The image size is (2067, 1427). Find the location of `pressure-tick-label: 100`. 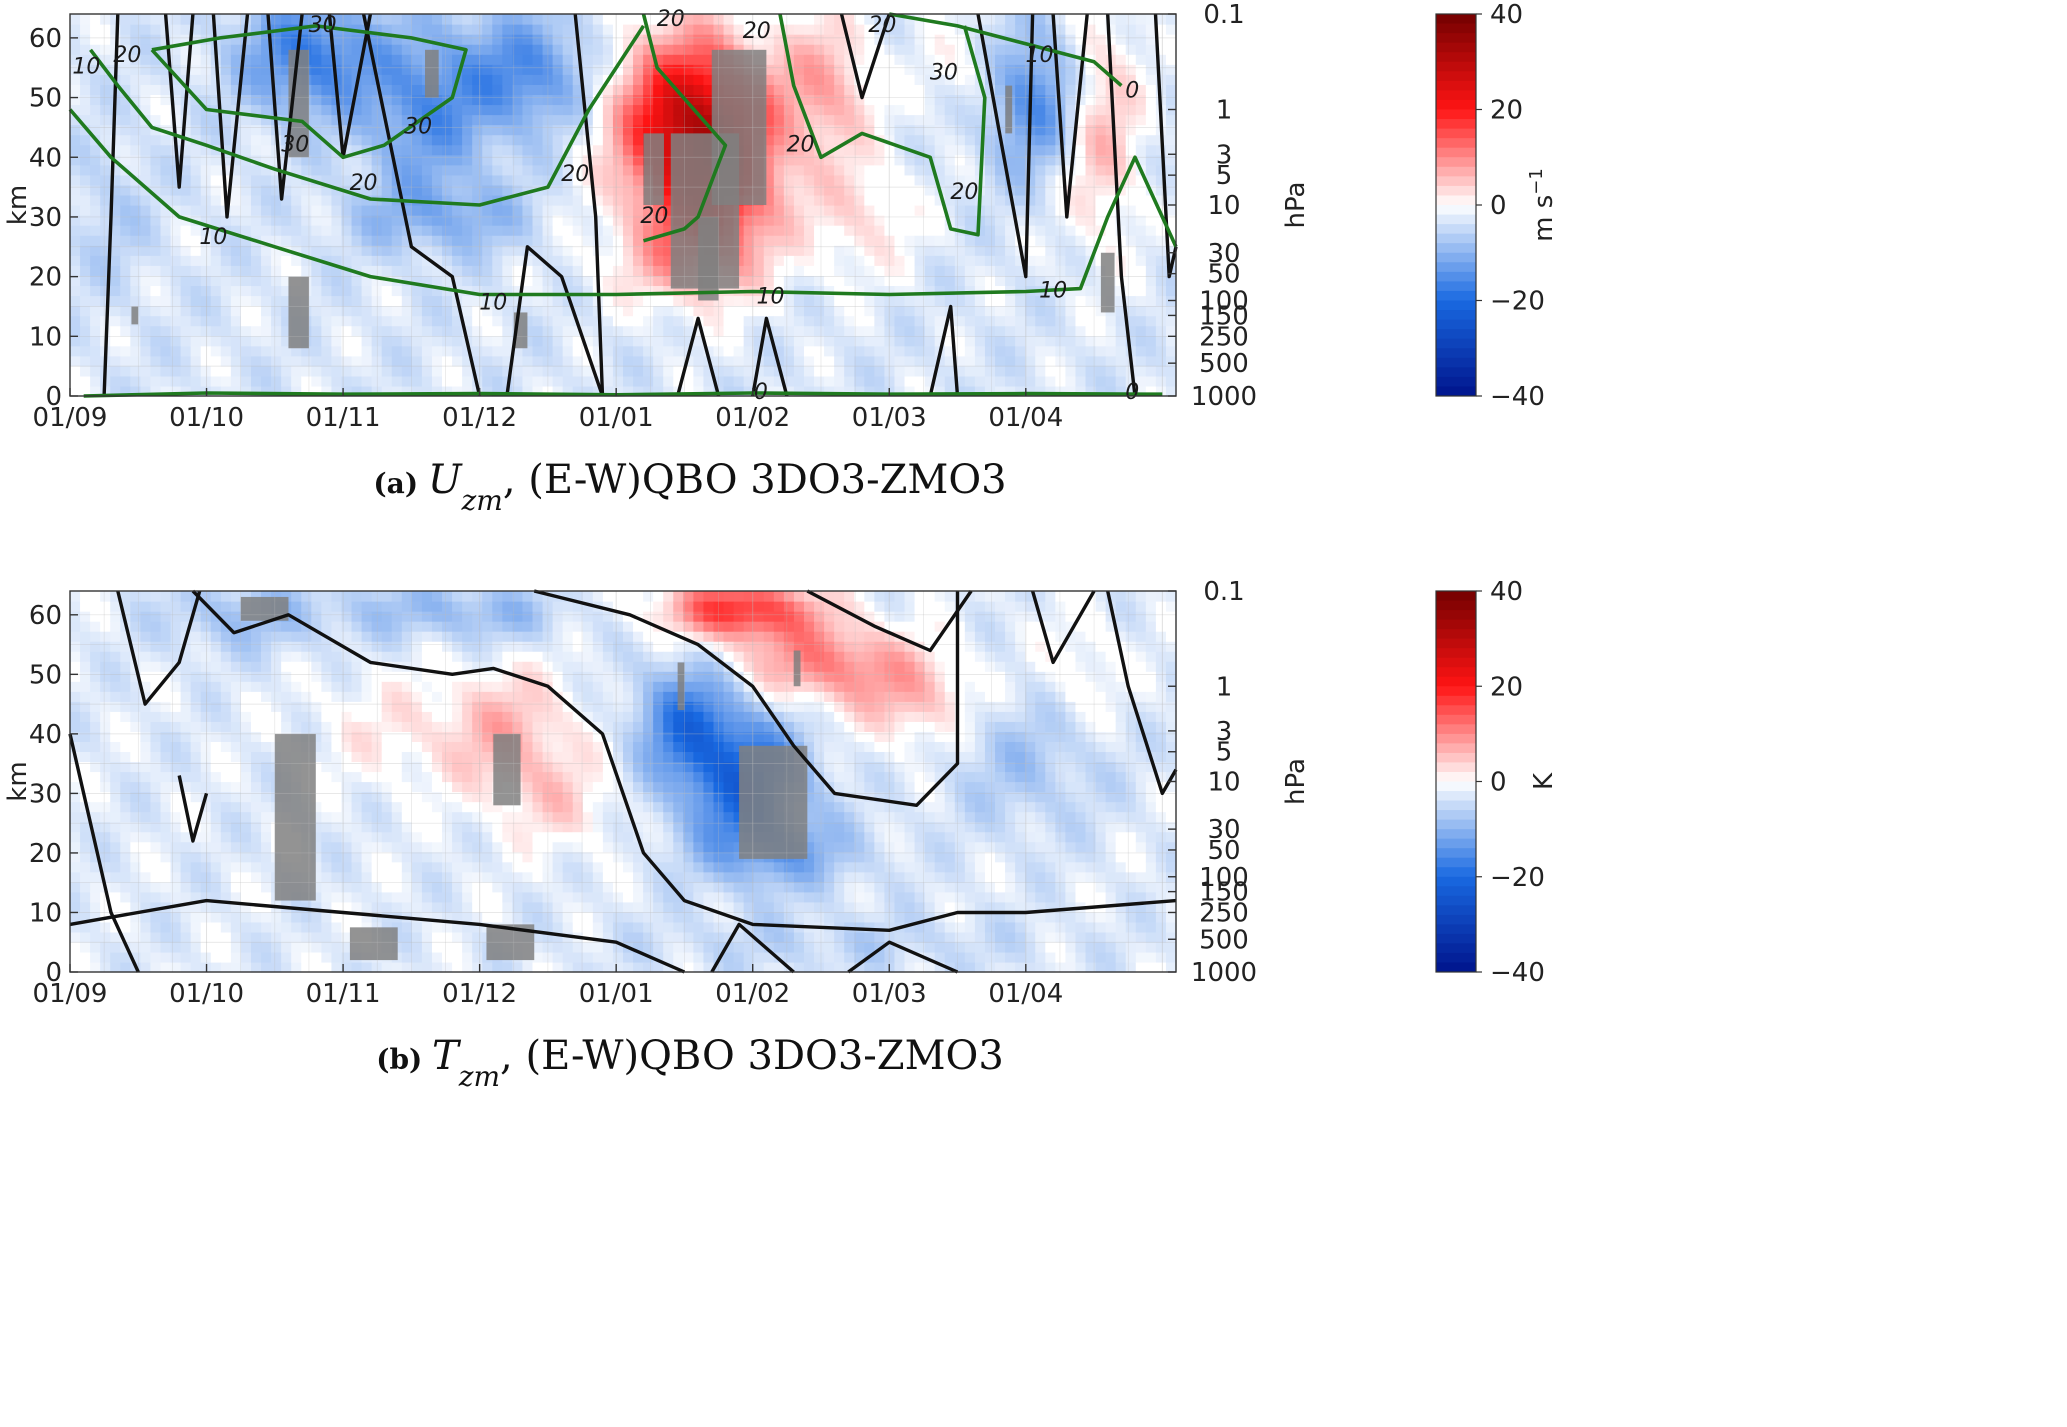

pressure-tick-label: 100 is located at coordinates (1224, 302).